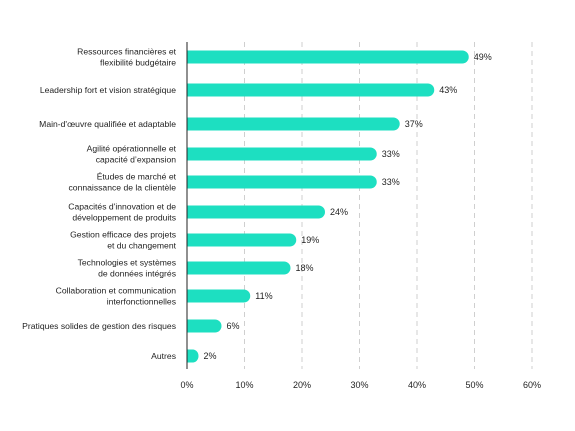  I want to click on category-label-line: développement de produits, so click(124, 218).